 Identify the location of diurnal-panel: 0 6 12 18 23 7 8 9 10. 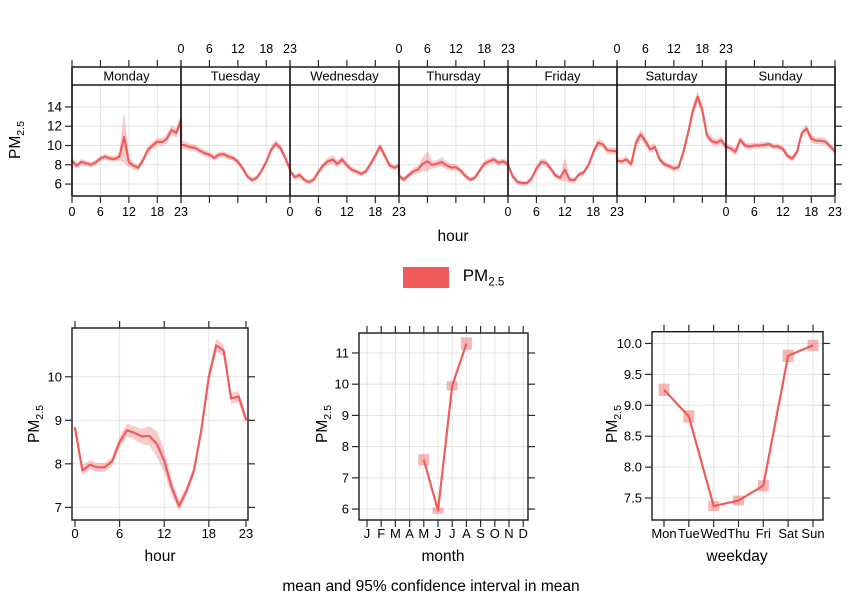
(151, 431).